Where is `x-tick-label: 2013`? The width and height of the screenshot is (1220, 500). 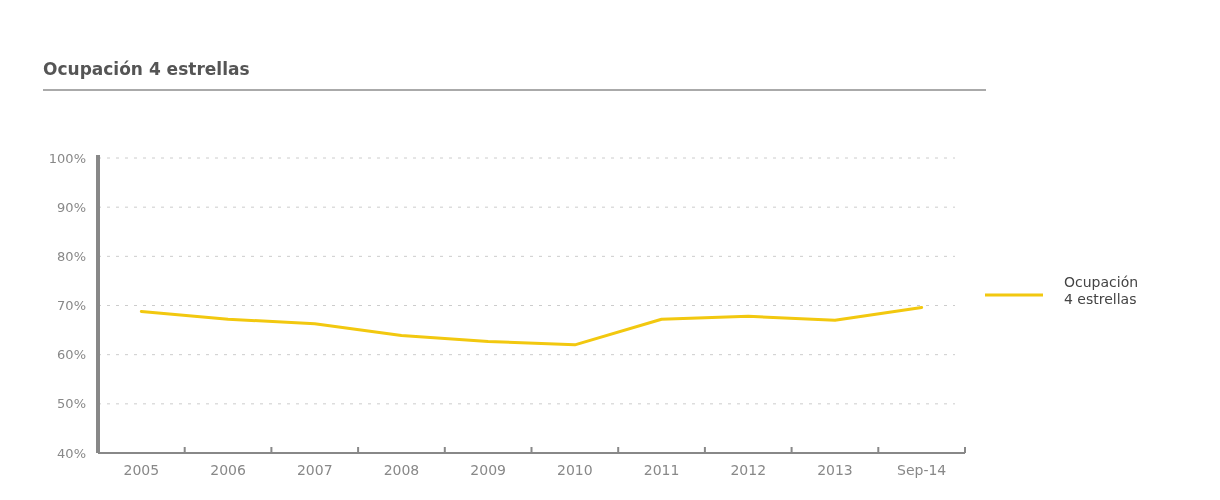
x-tick-label: 2013 is located at coordinates (835, 470).